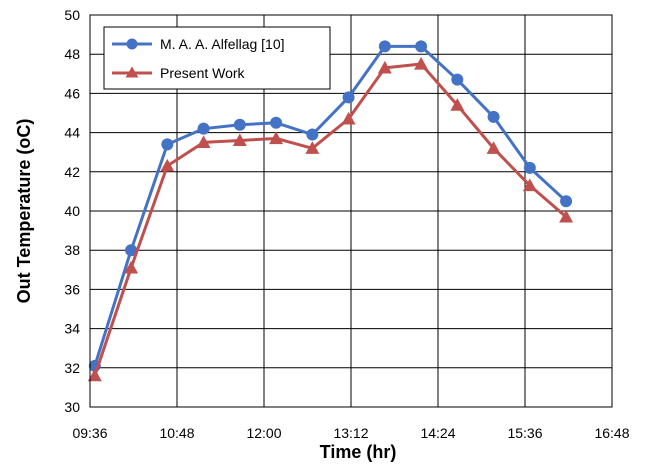 Image resolution: width=649 pixels, height=465 pixels. I want to click on y-tick-label: 46, so click(72, 93).